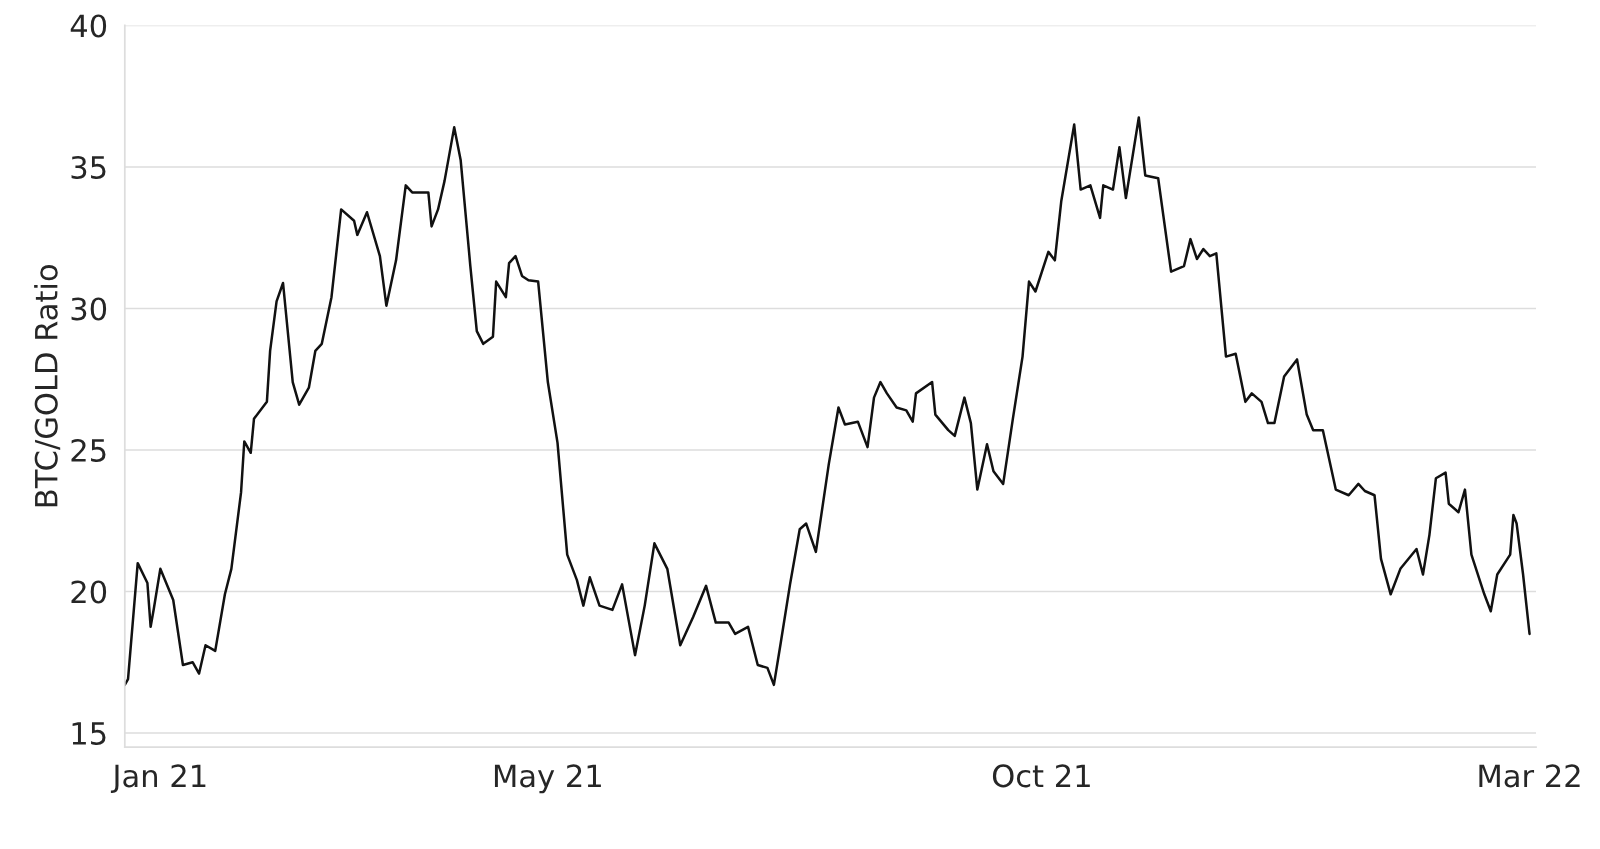  Describe the element at coordinates (89, 592) in the screenshot. I see `y-tick-label: 20` at that location.